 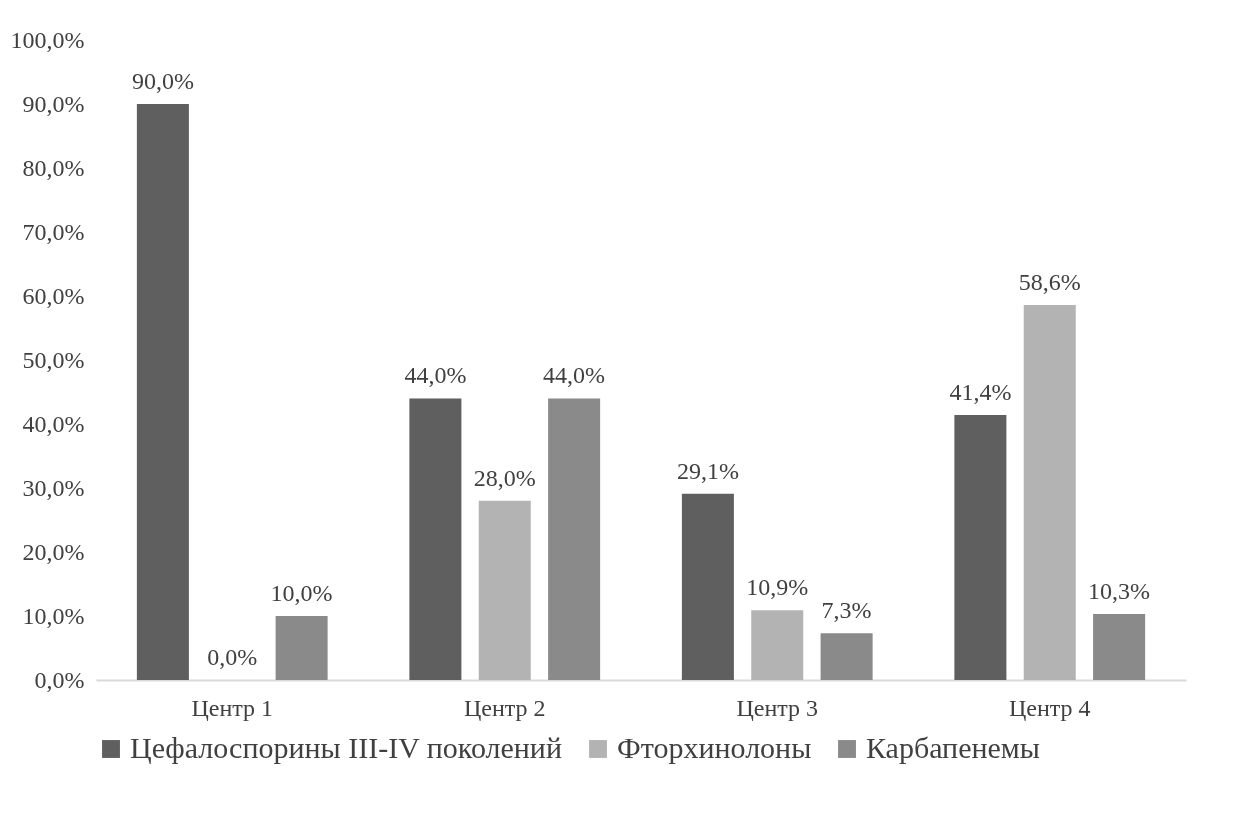 I want to click on data-label: 10,9%, so click(x=777, y=587).